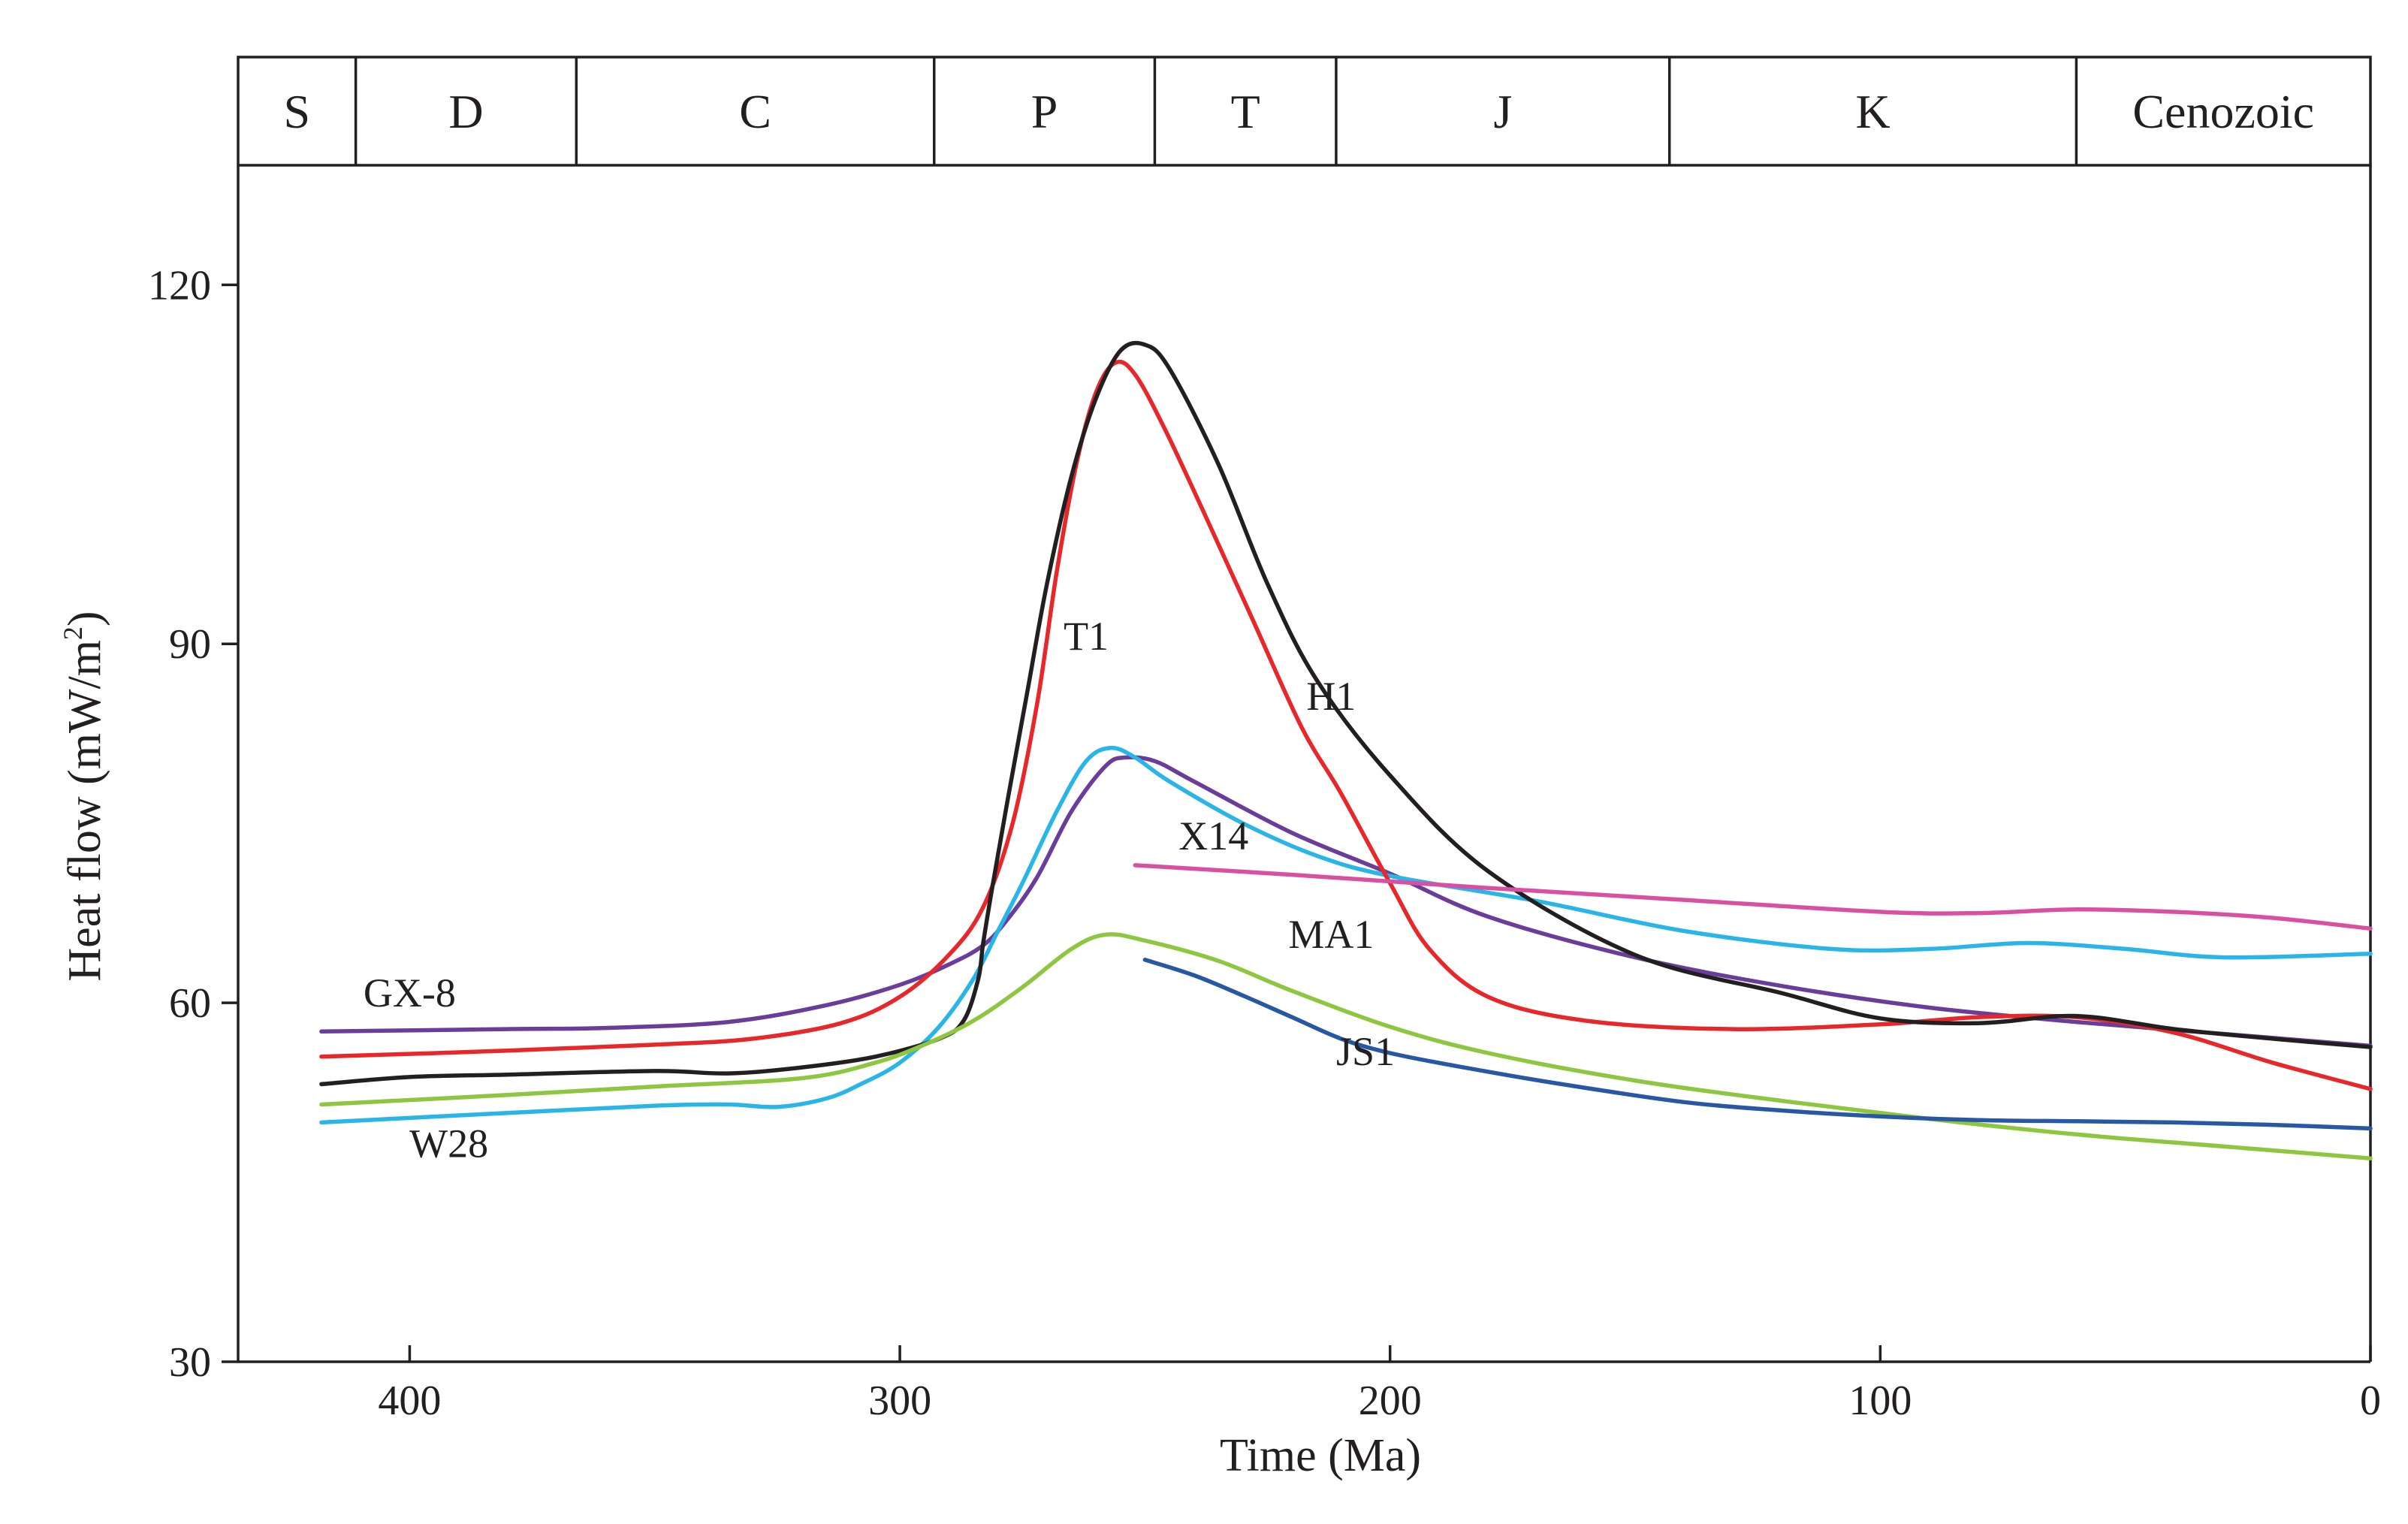  I want to click on series-label-w28: W28, so click(448, 1143).